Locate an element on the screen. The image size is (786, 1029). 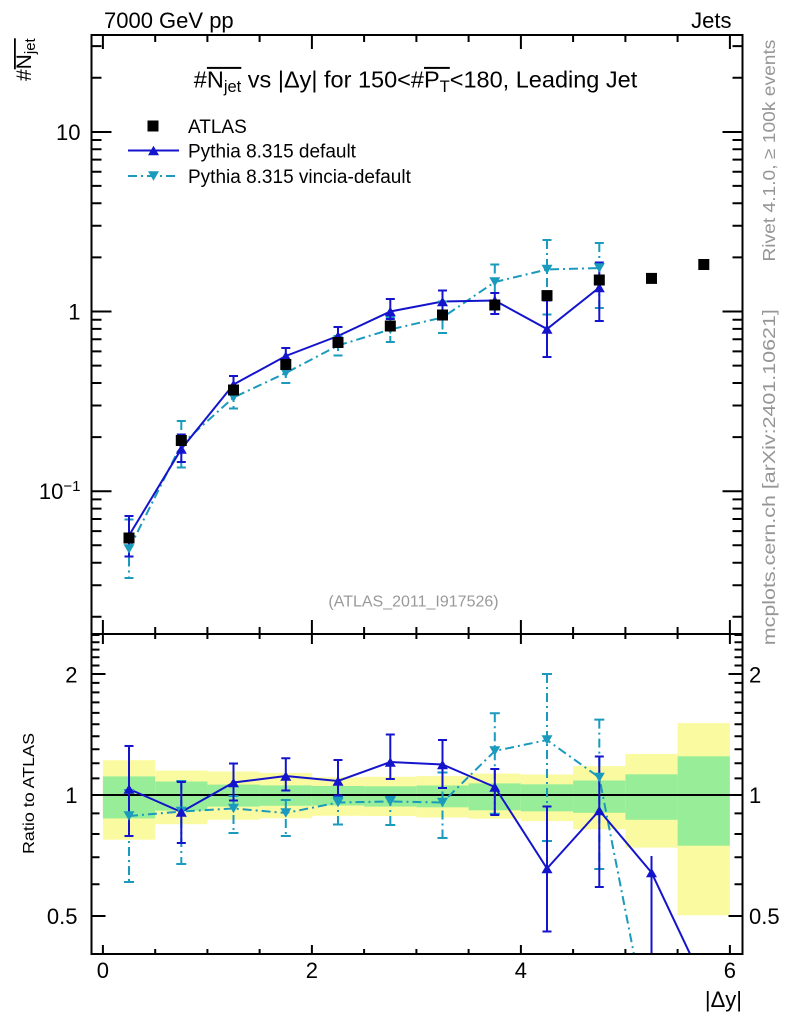
svg-text: 6 is located at coordinates (730, 970).